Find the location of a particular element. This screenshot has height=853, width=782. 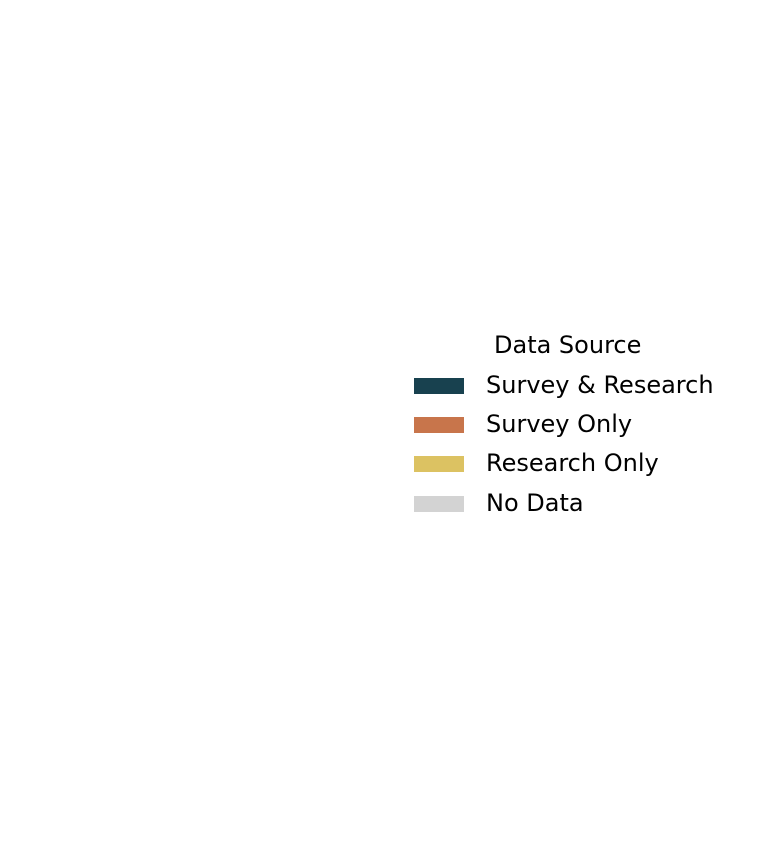

legend-item-survey-only: Survey Only is located at coordinates (583, 424).